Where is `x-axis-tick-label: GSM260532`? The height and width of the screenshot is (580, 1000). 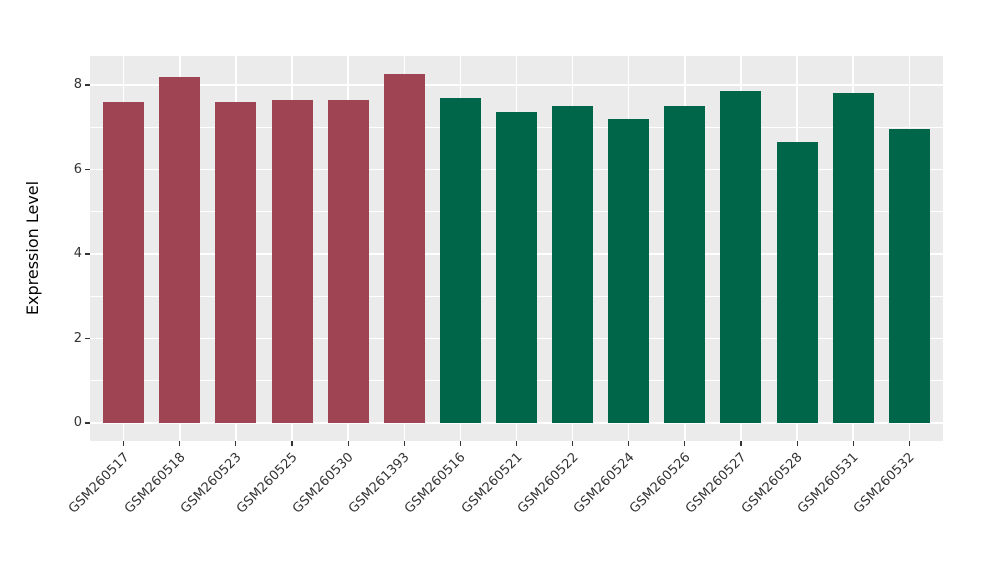 x-axis-tick-label: GSM260532 is located at coordinates (884, 483).